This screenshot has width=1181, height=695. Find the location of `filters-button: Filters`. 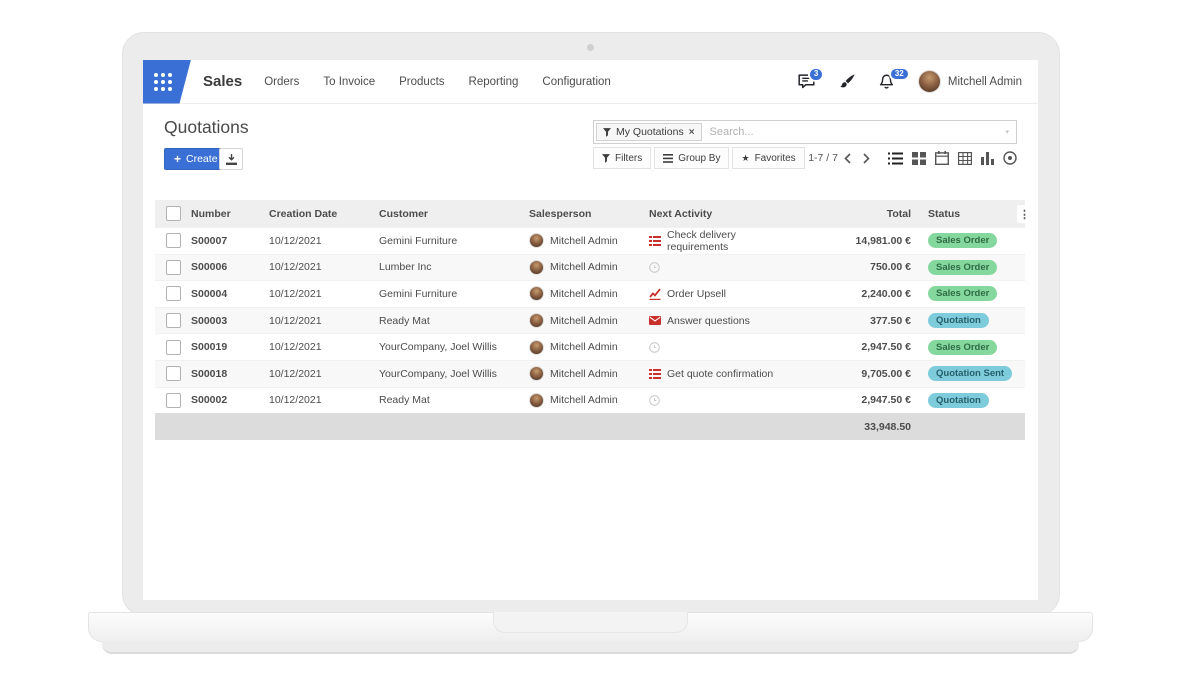

filters-button: Filters is located at coordinates (622, 158).